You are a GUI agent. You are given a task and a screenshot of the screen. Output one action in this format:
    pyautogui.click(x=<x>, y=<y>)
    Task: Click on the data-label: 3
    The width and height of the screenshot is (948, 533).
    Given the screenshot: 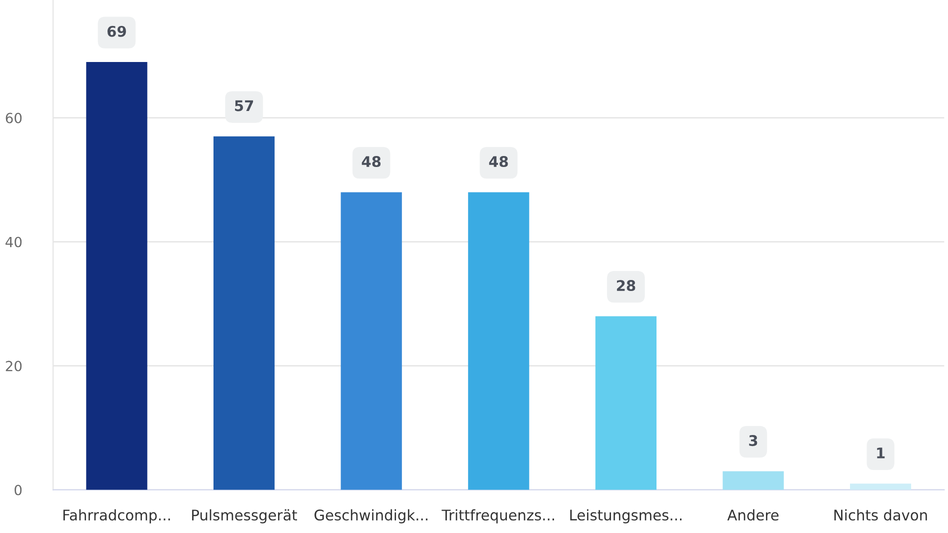 What is the action you would take?
    pyautogui.click(x=753, y=440)
    